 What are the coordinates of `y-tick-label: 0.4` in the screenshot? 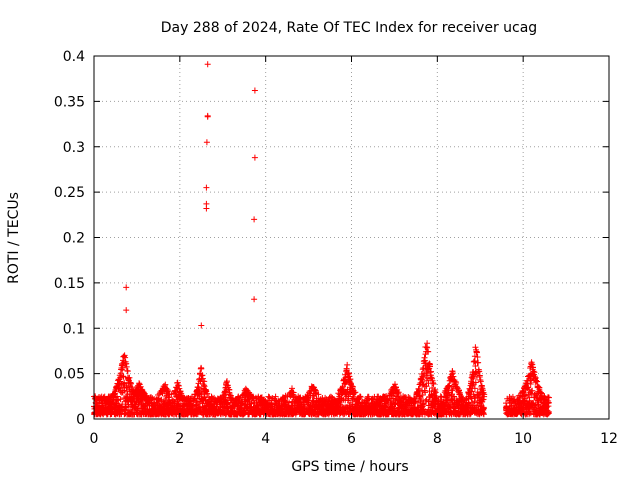 It's located at (74, 57).